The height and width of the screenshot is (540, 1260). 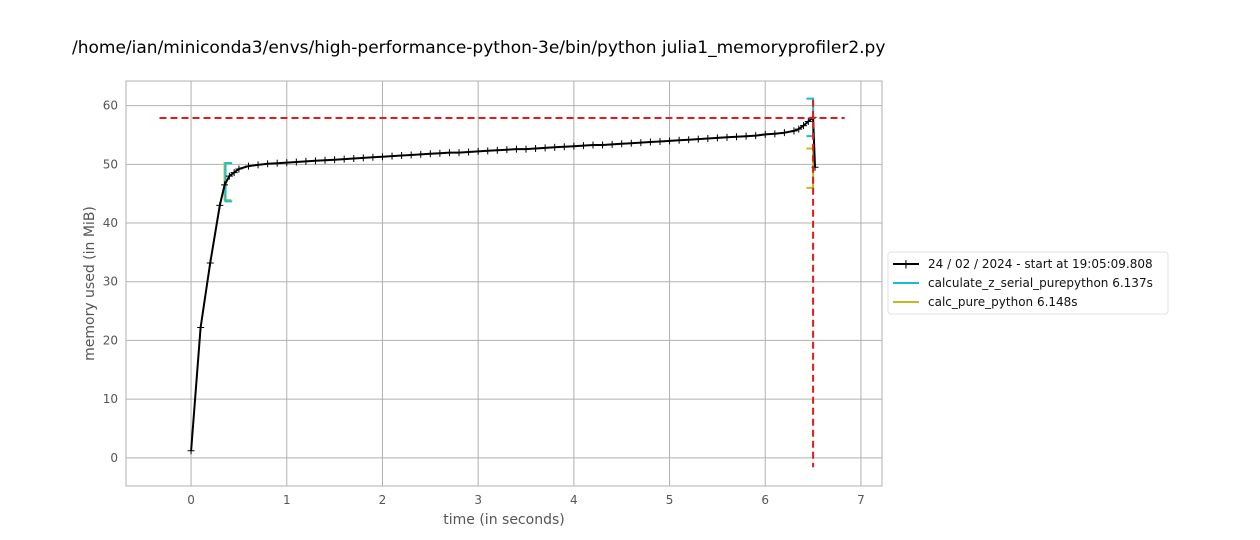 I want to click on legend-label-memory: 24 / 02 / 2024 - start at 19:05:09.808, so click(x=1040, y=264).